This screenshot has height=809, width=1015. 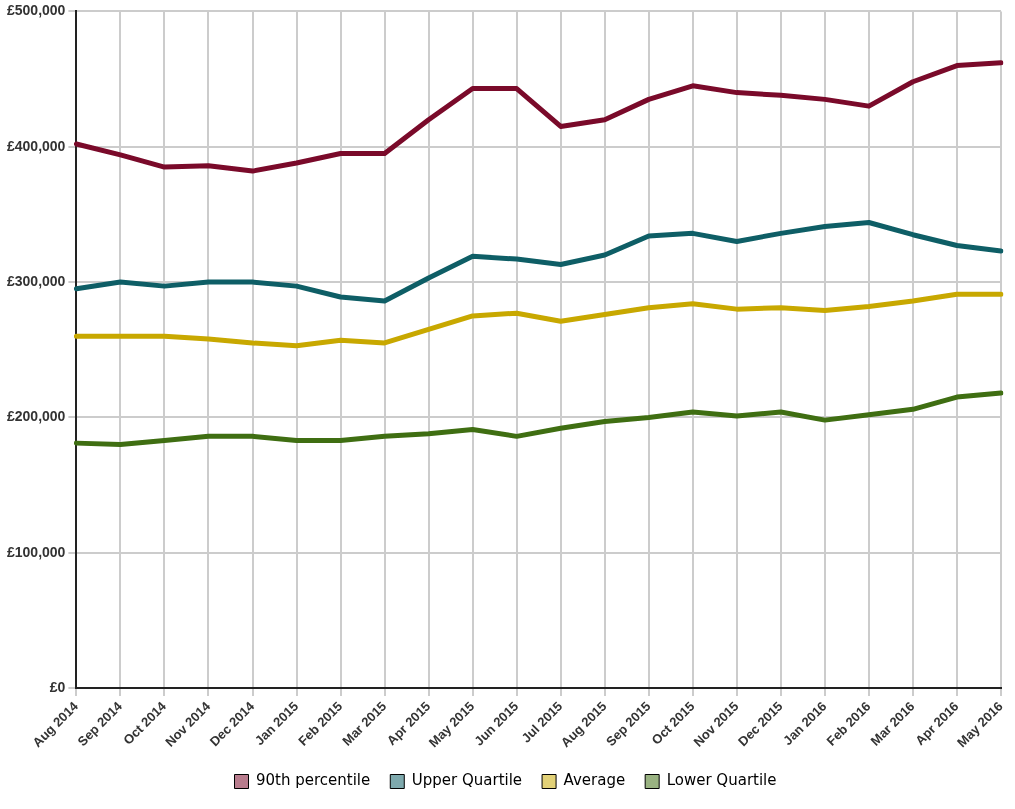 What do you see at coordinates (36, 416) in the screenshot?
I see `y-tick-label: £200,000` at bounding box center [36, 416].